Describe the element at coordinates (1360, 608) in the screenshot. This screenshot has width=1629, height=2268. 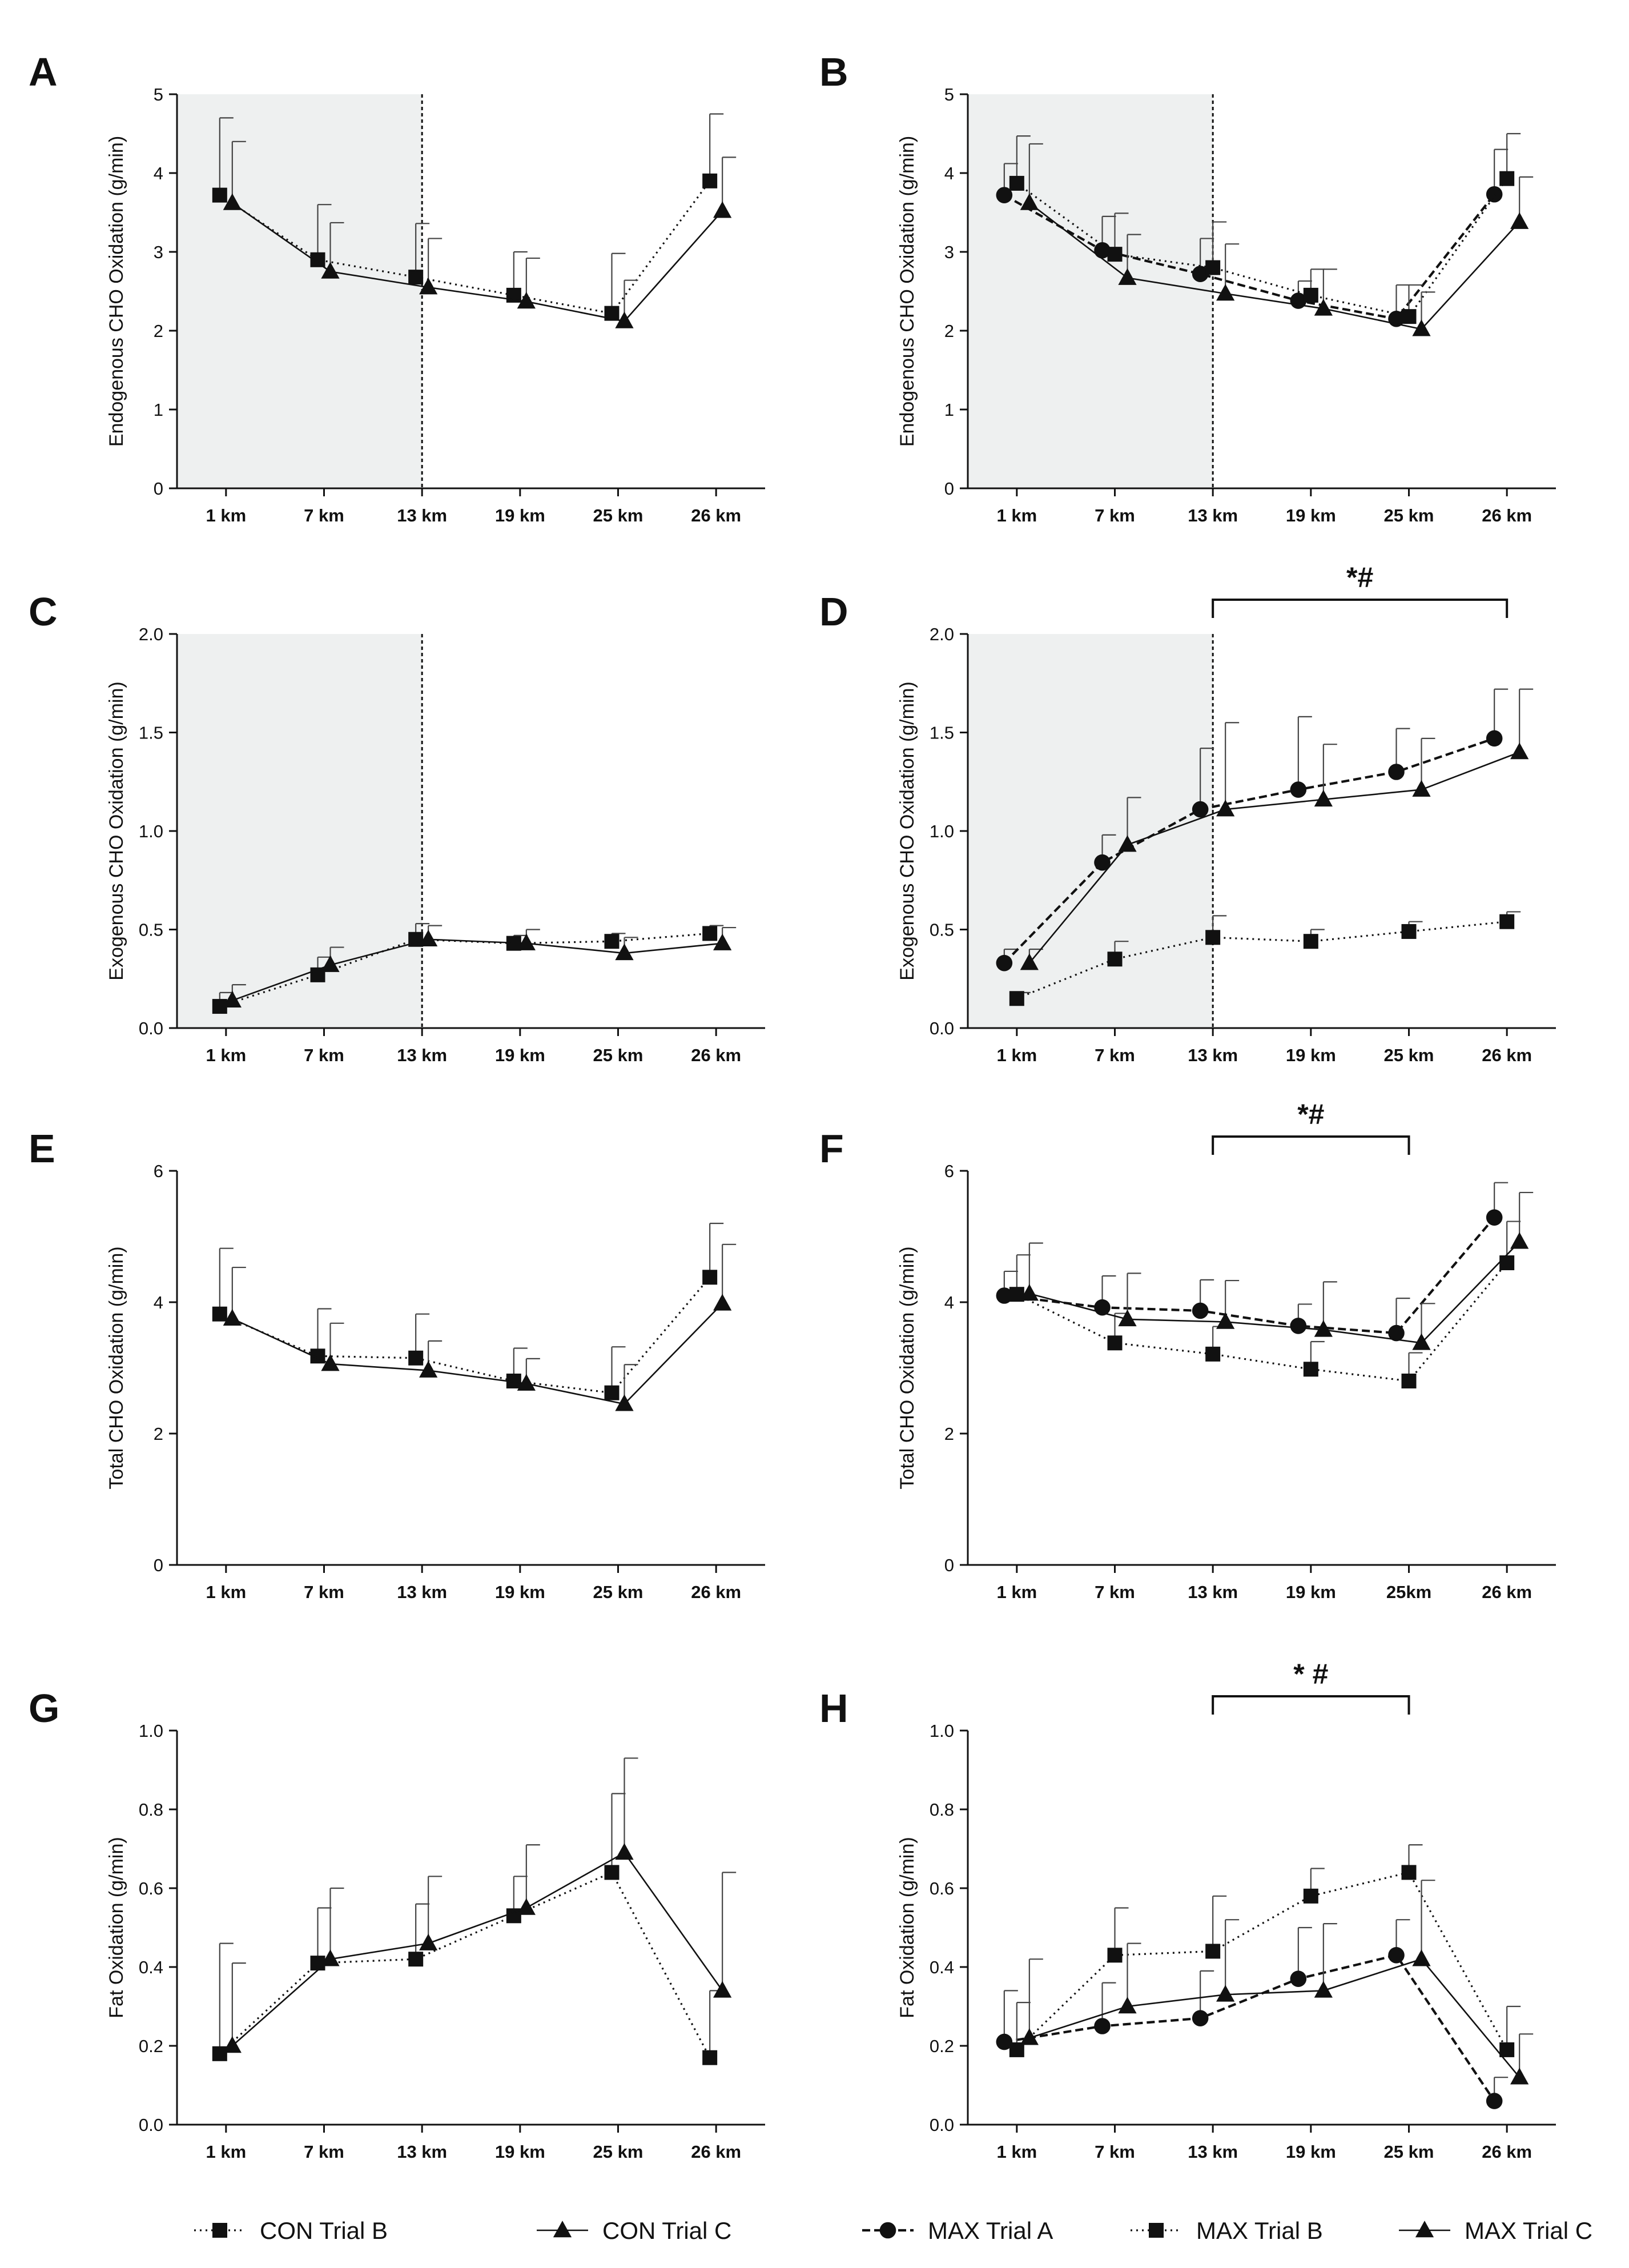
I see `significance-bracket` at that location.